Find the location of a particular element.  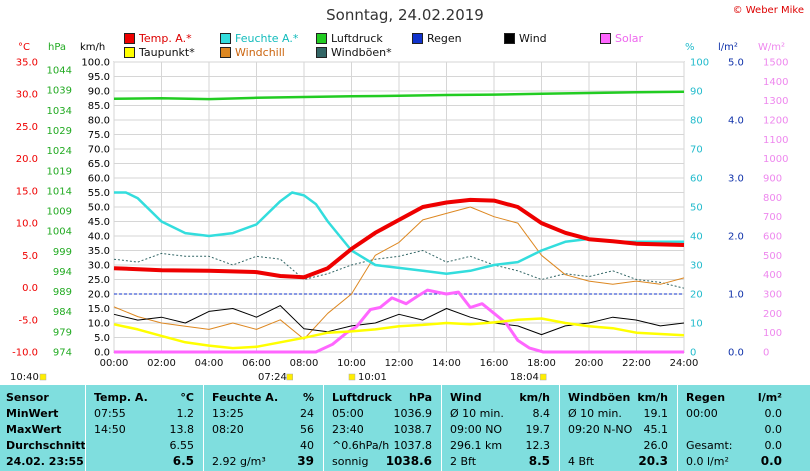

rain-axis-tick-label: 0.0 is located at coordinates (736, 353).